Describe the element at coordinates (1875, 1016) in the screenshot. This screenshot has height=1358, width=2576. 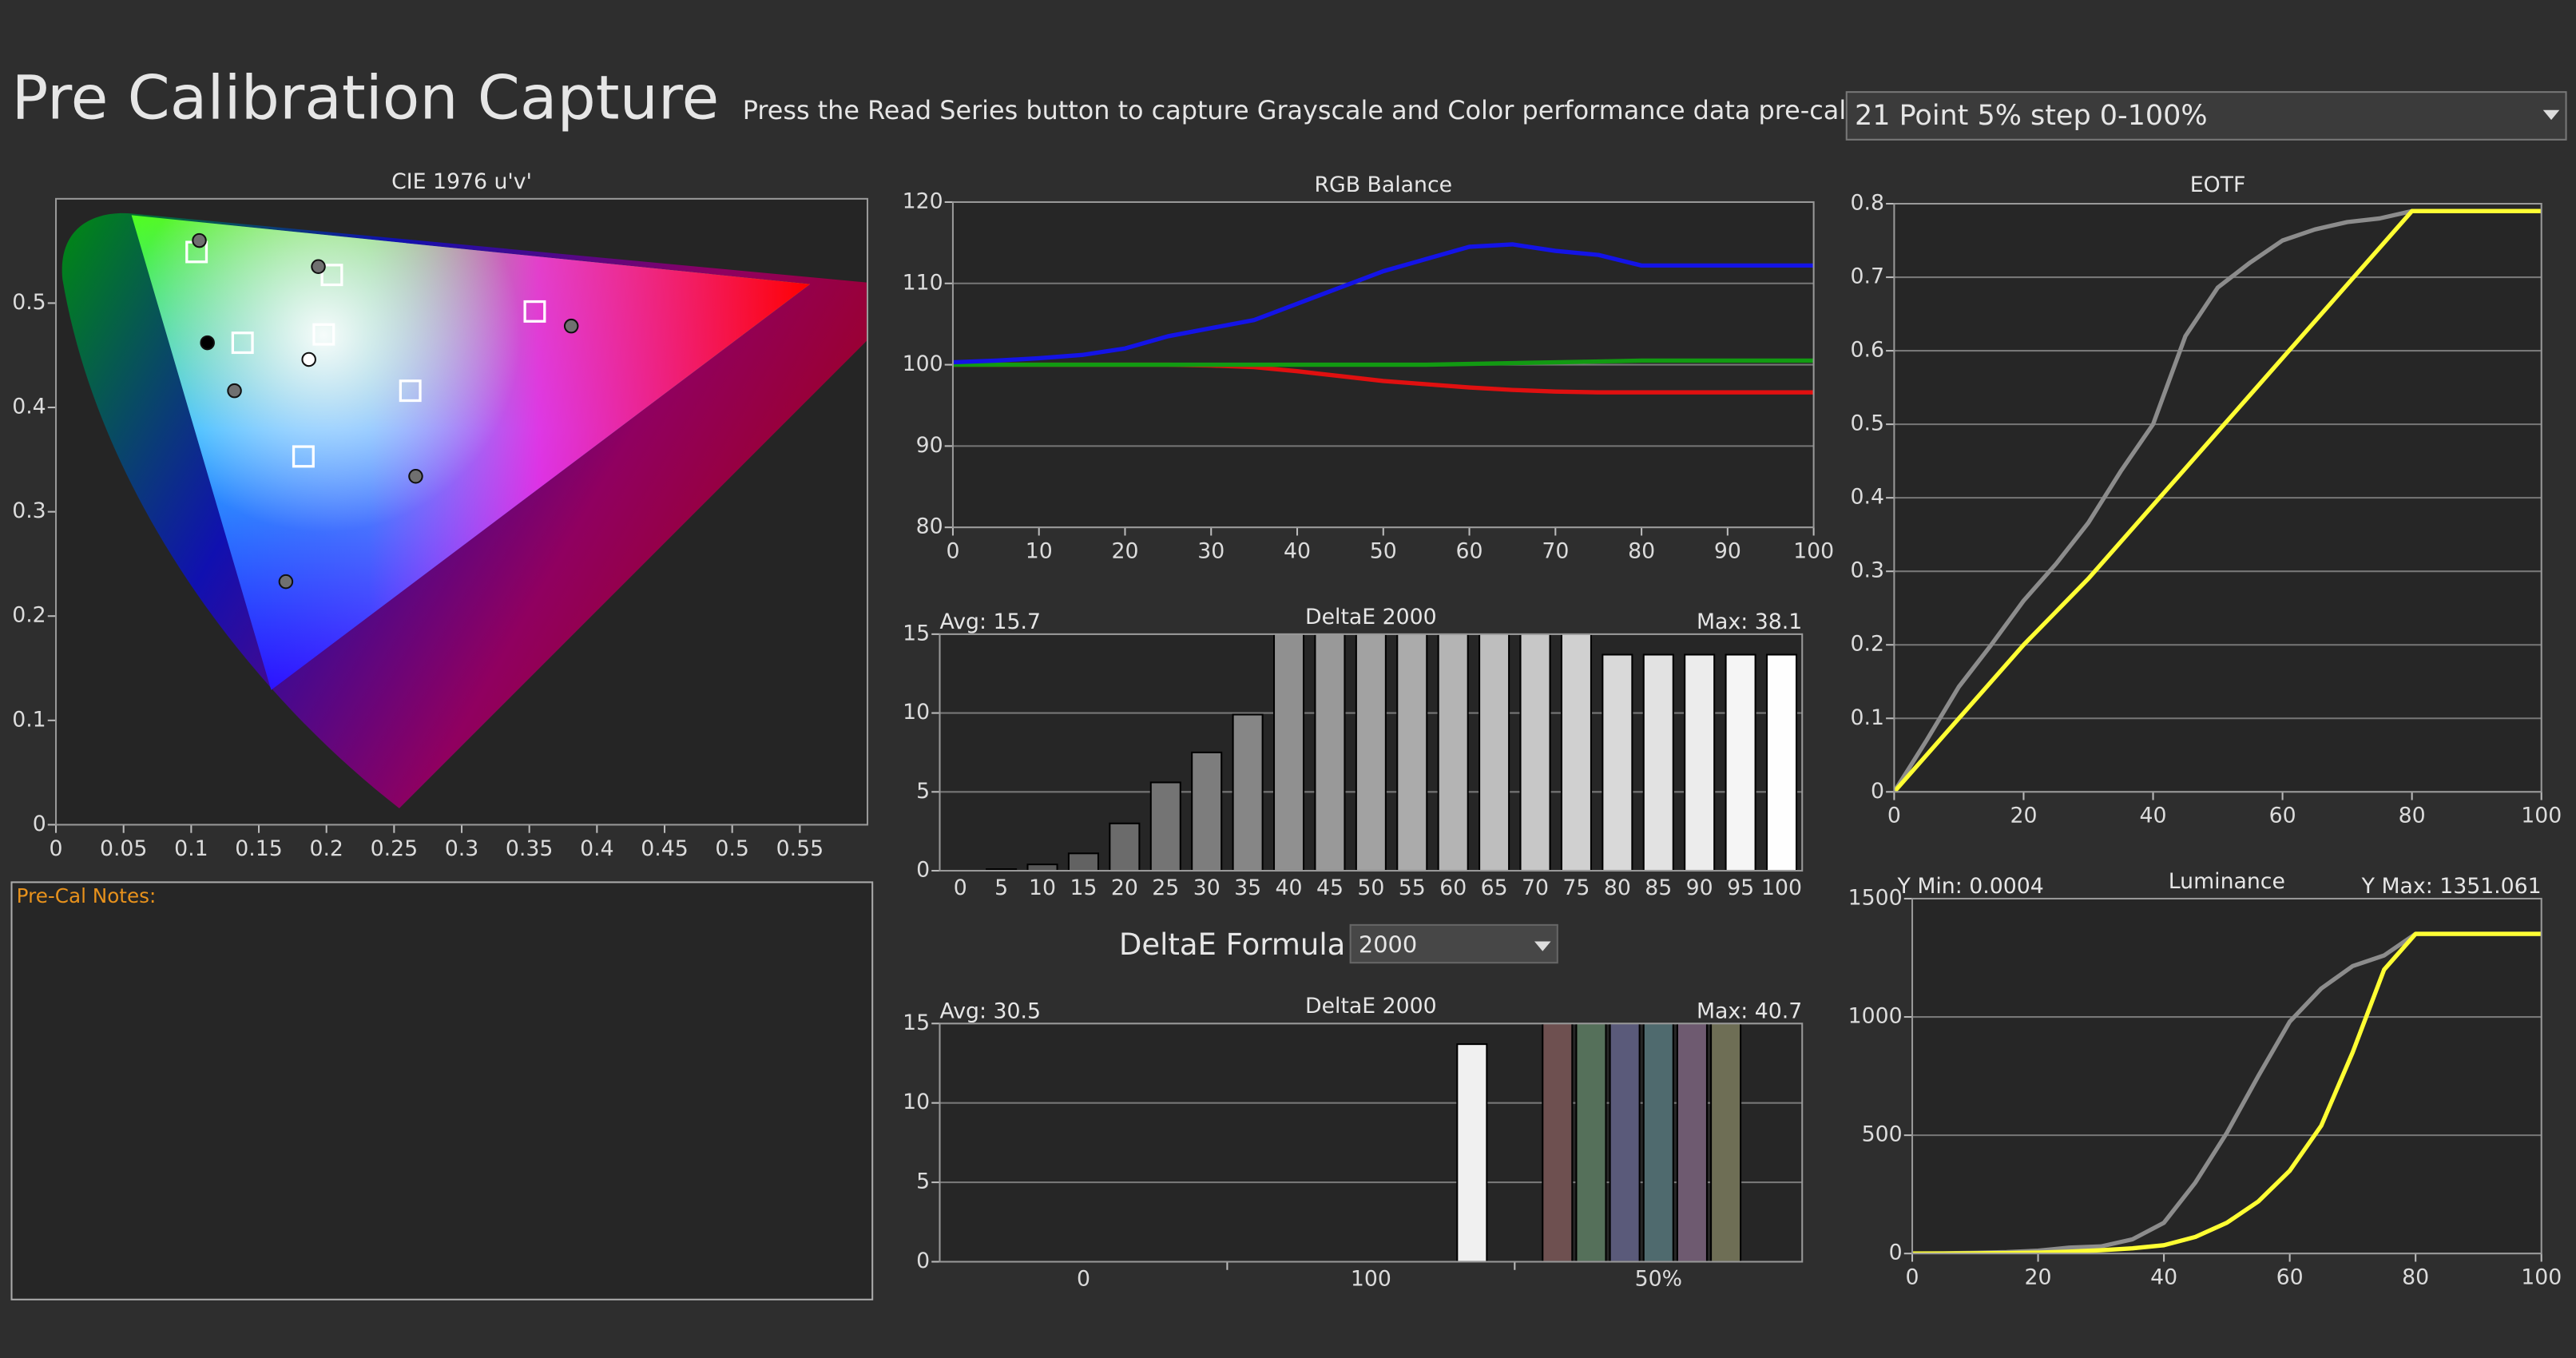
I see `y-tick-label: 1000` at that location.